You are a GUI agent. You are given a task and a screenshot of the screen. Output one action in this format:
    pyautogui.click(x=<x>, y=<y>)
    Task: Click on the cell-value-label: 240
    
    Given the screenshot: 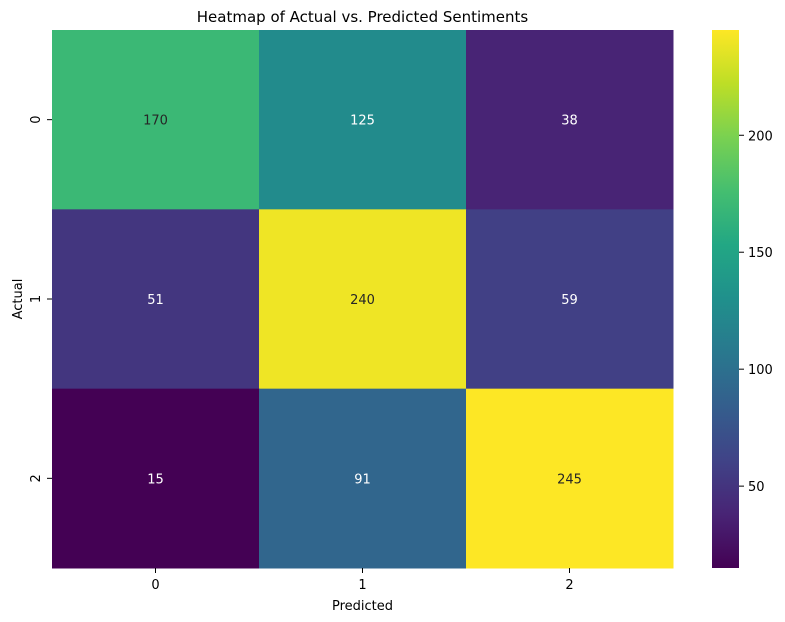 What is the action you would take?
    pyautogui.click(x=362, y=300)
    